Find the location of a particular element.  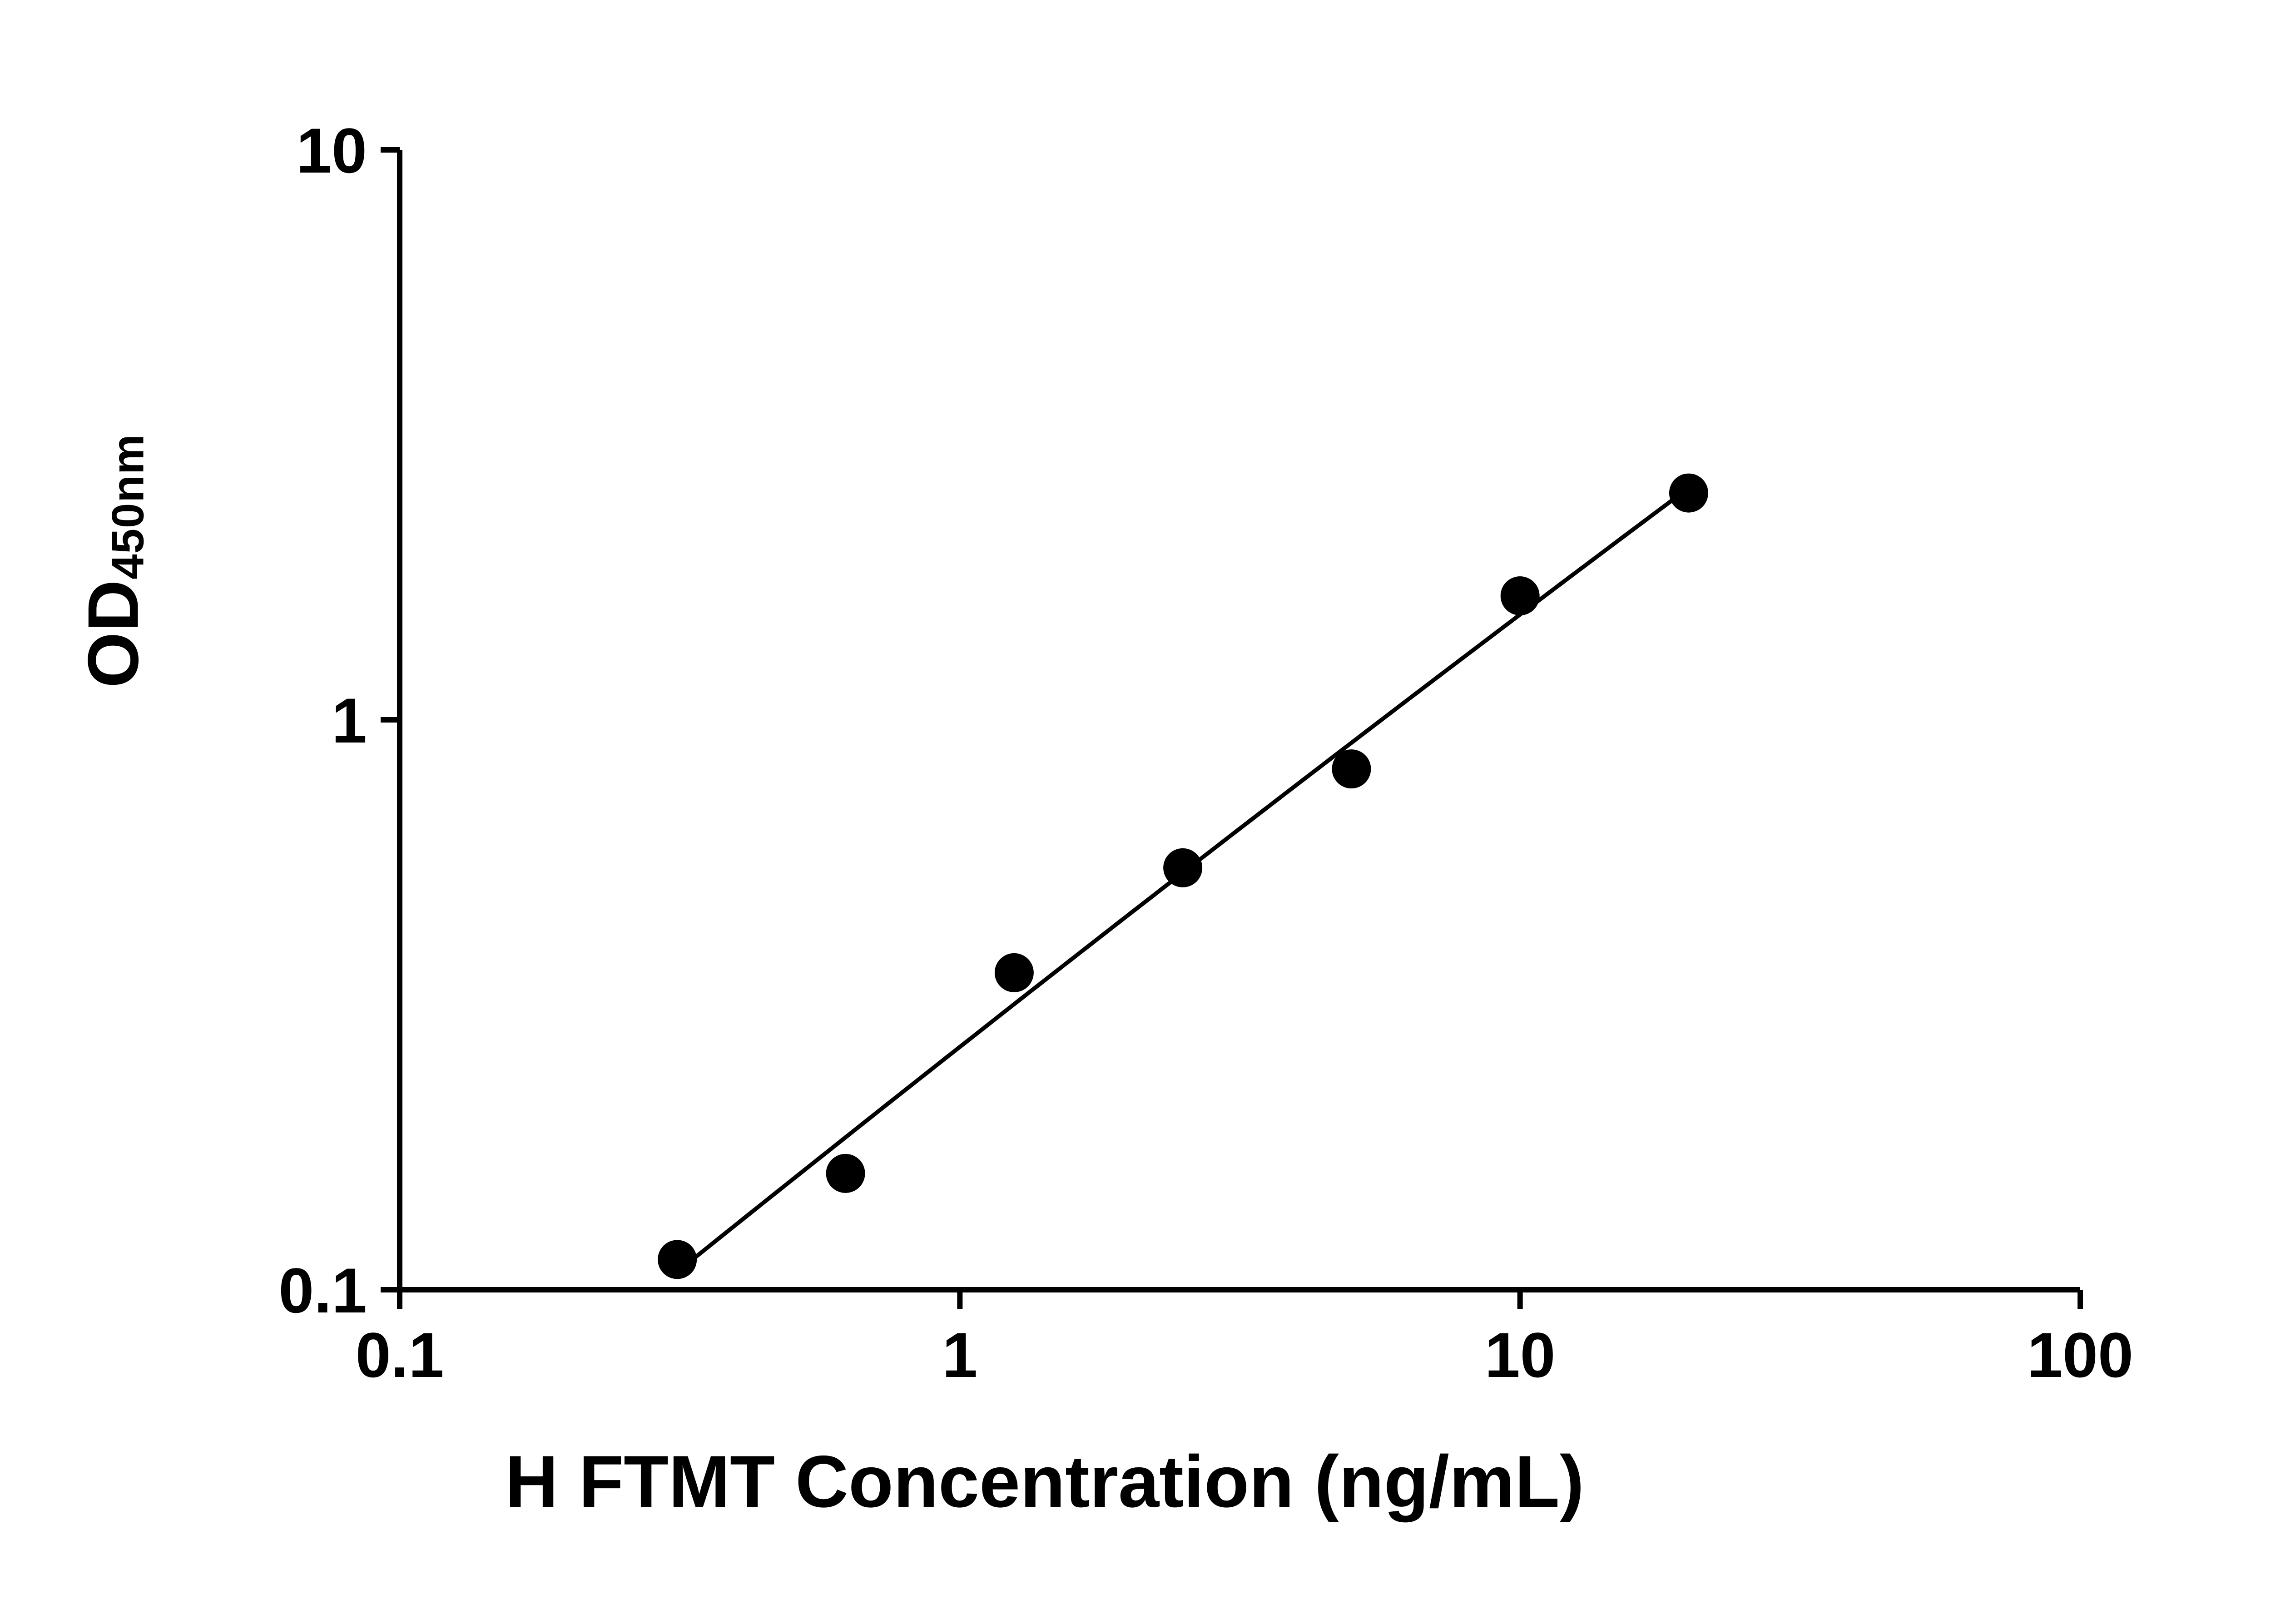

x-tick-label: 10 is located at coordinates (1520, 1355).